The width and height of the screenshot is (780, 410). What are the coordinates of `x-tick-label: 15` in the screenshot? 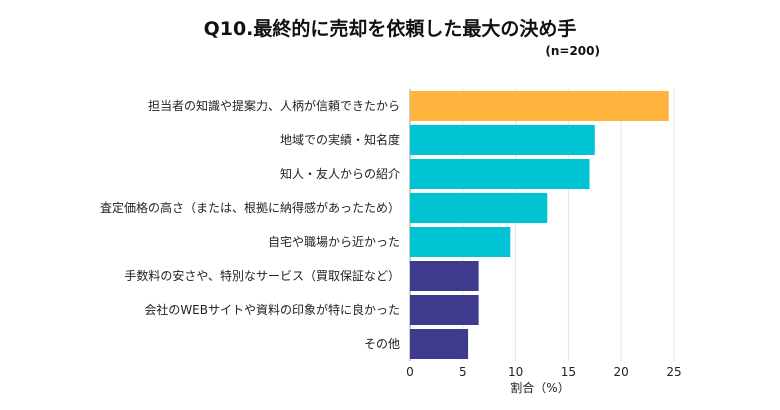 It's located at (568, 372).